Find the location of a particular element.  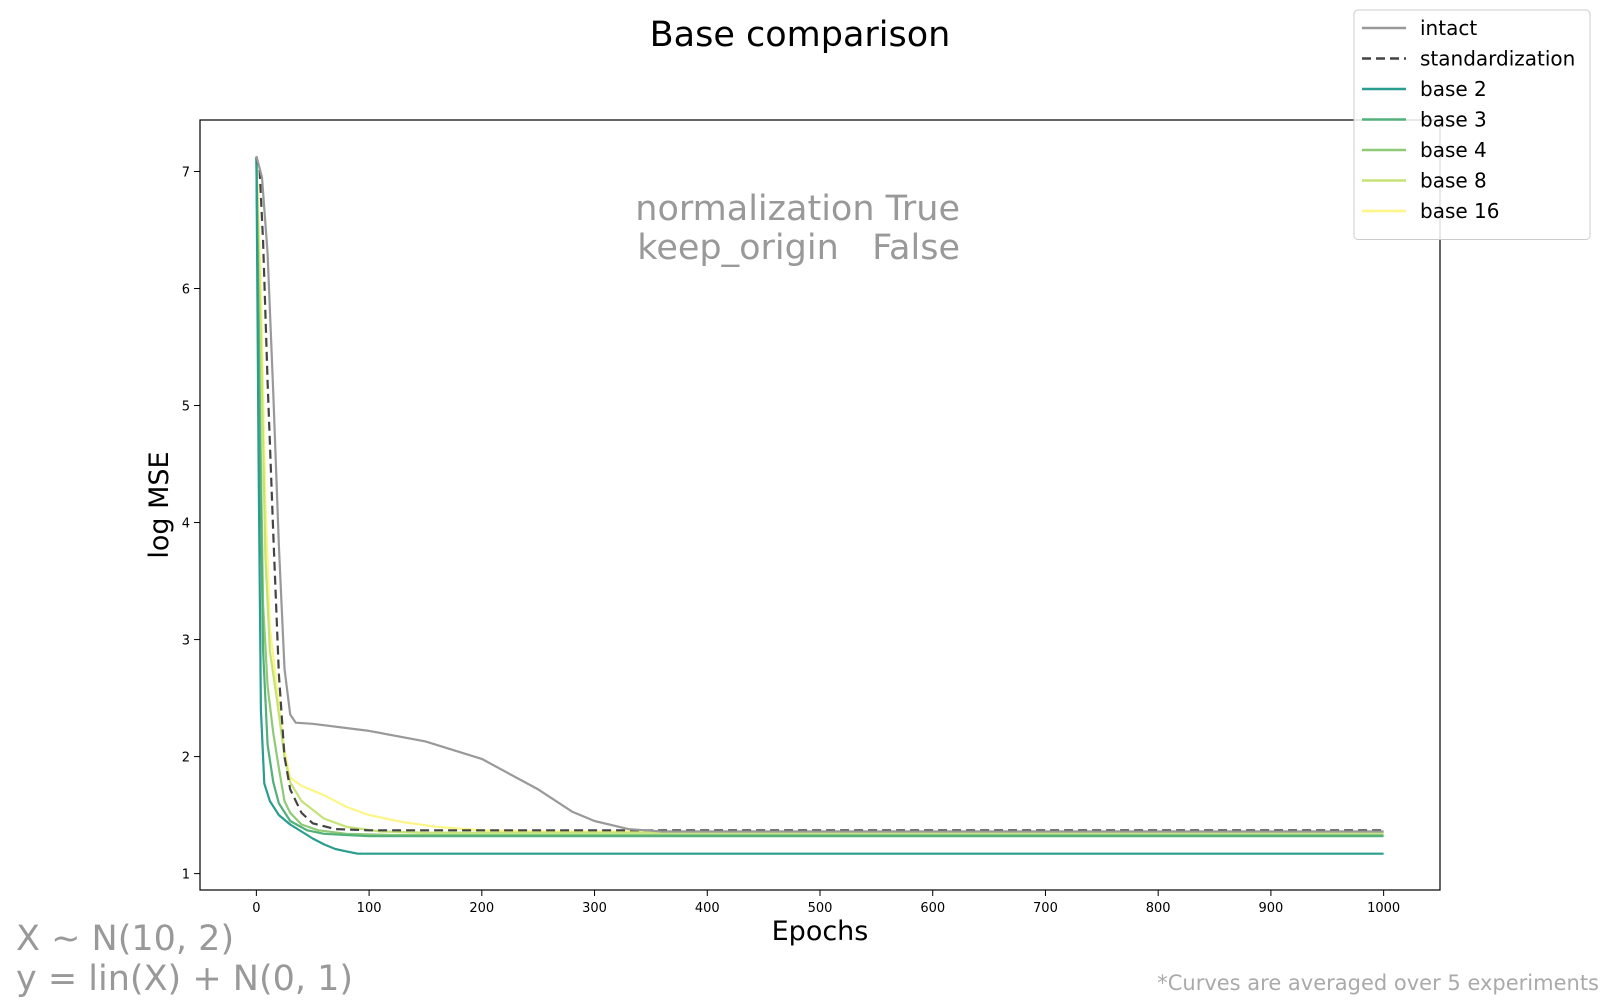

y-tick-label: 2 is located at coordinates (186, 758).